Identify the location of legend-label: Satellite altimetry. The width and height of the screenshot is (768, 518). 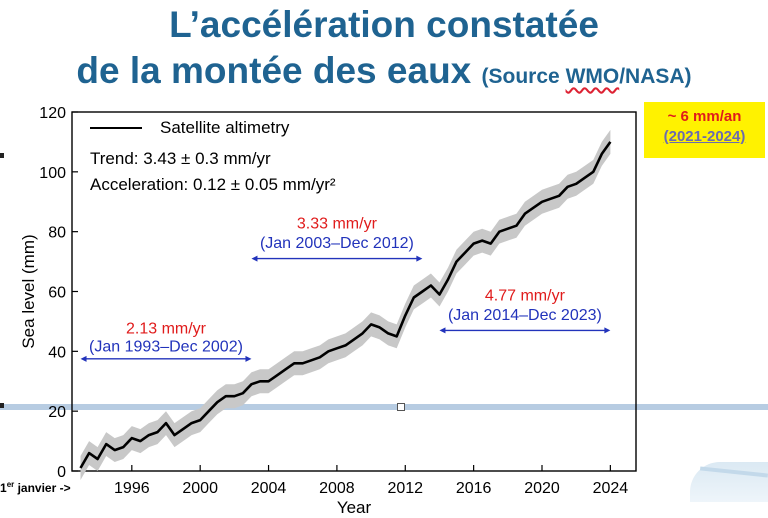
(225, 127).